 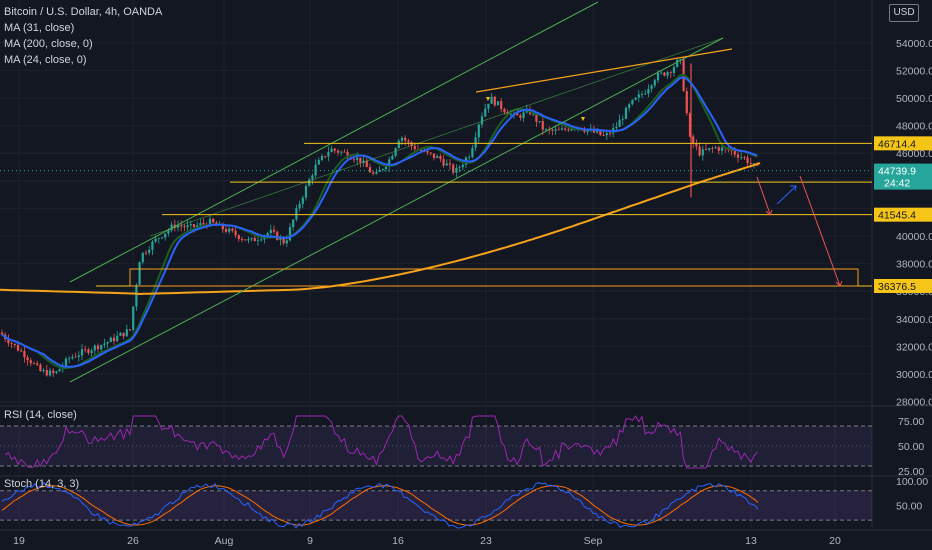 I want to click on projection-arrow-down, so click(x=820, y=231).